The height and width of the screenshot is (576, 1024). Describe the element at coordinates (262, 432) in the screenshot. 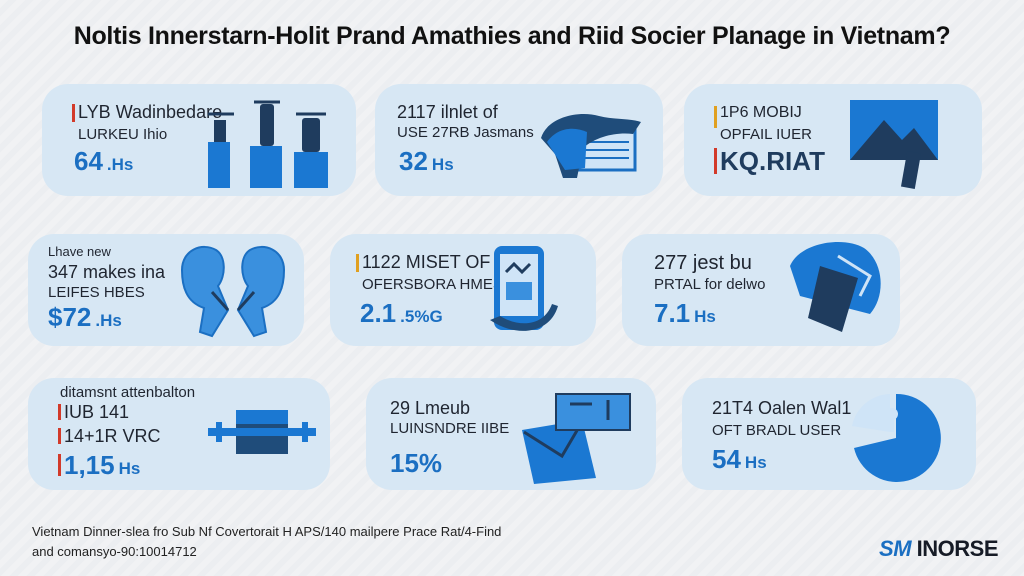

I see `cargo-box-icon` at that location.